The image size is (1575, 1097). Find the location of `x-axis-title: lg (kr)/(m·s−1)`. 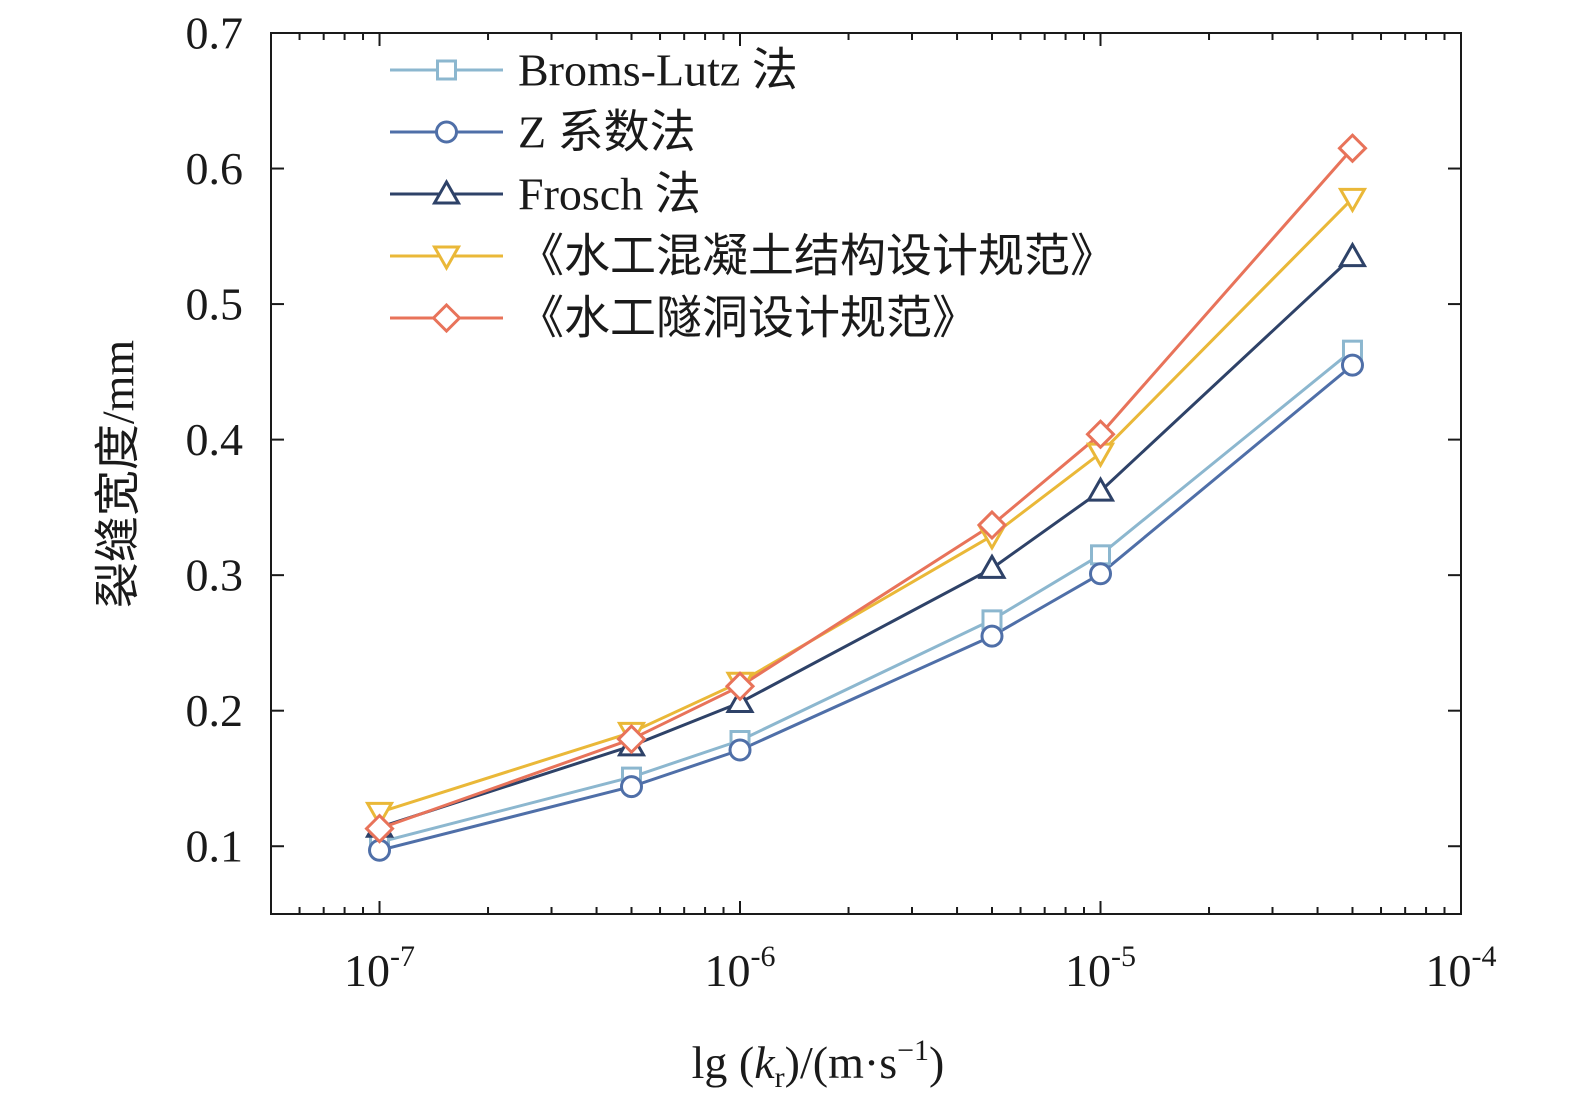

x-axis-title: lg (kr)/(m·s−1) is located at coordinates (818, 1064).